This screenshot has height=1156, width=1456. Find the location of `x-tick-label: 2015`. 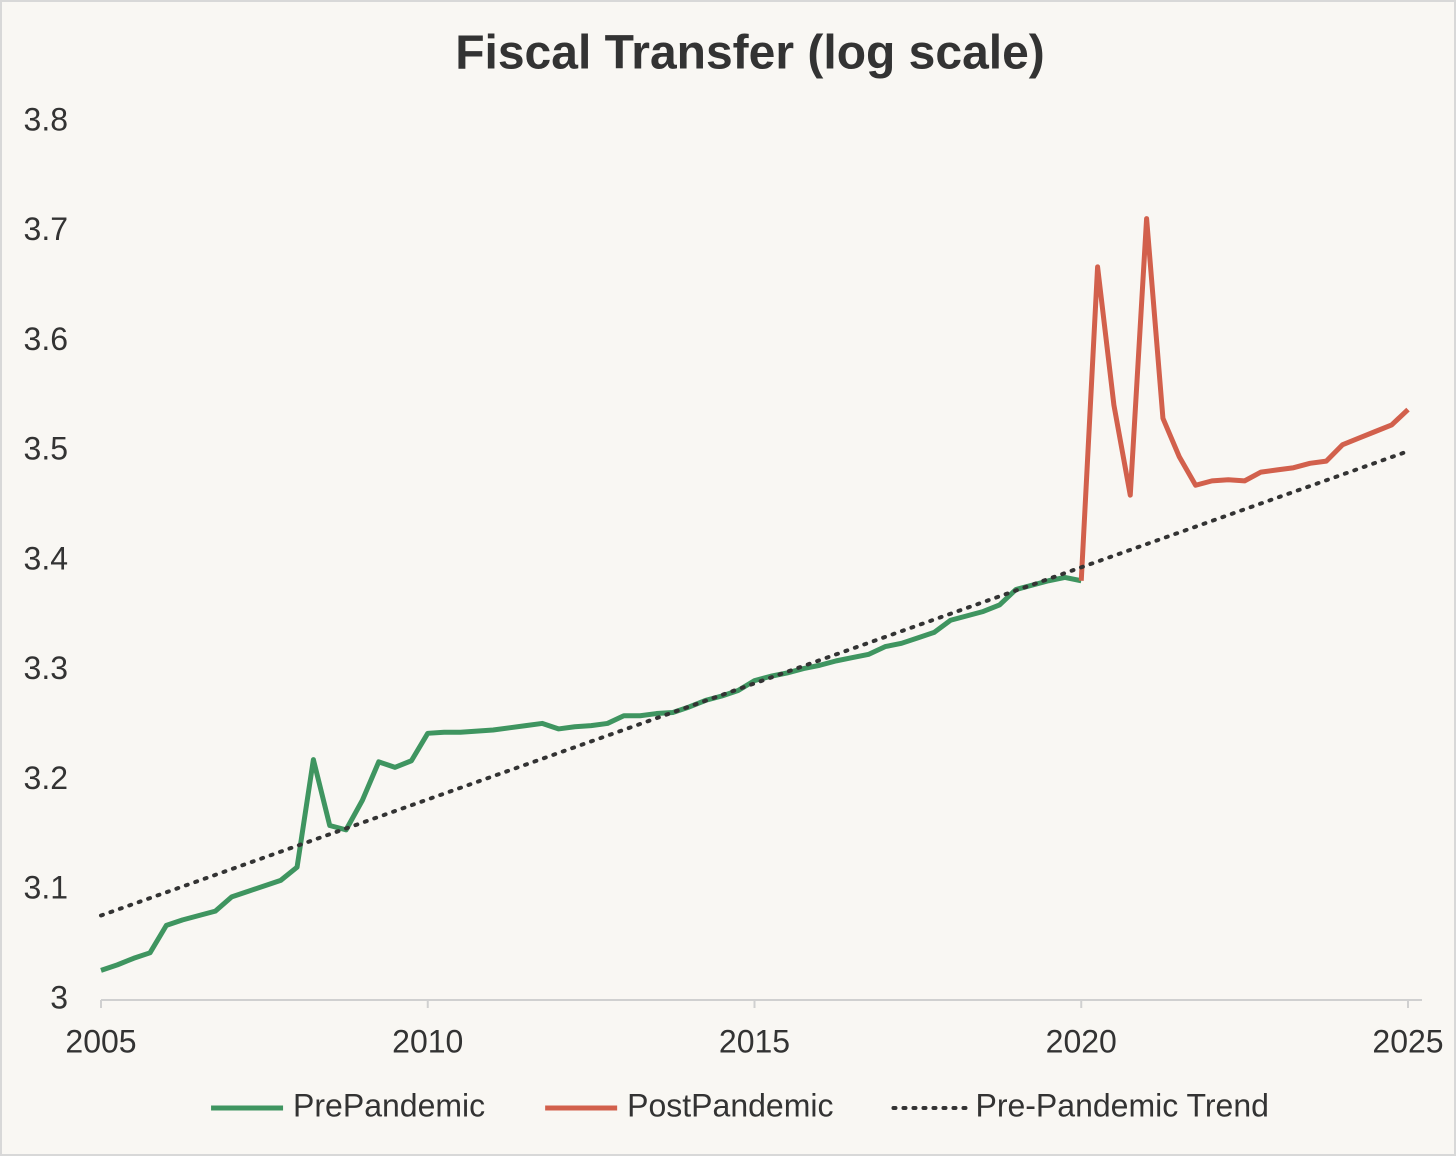

x-tick-label: 2015 is located at coordinates (754, 1041).